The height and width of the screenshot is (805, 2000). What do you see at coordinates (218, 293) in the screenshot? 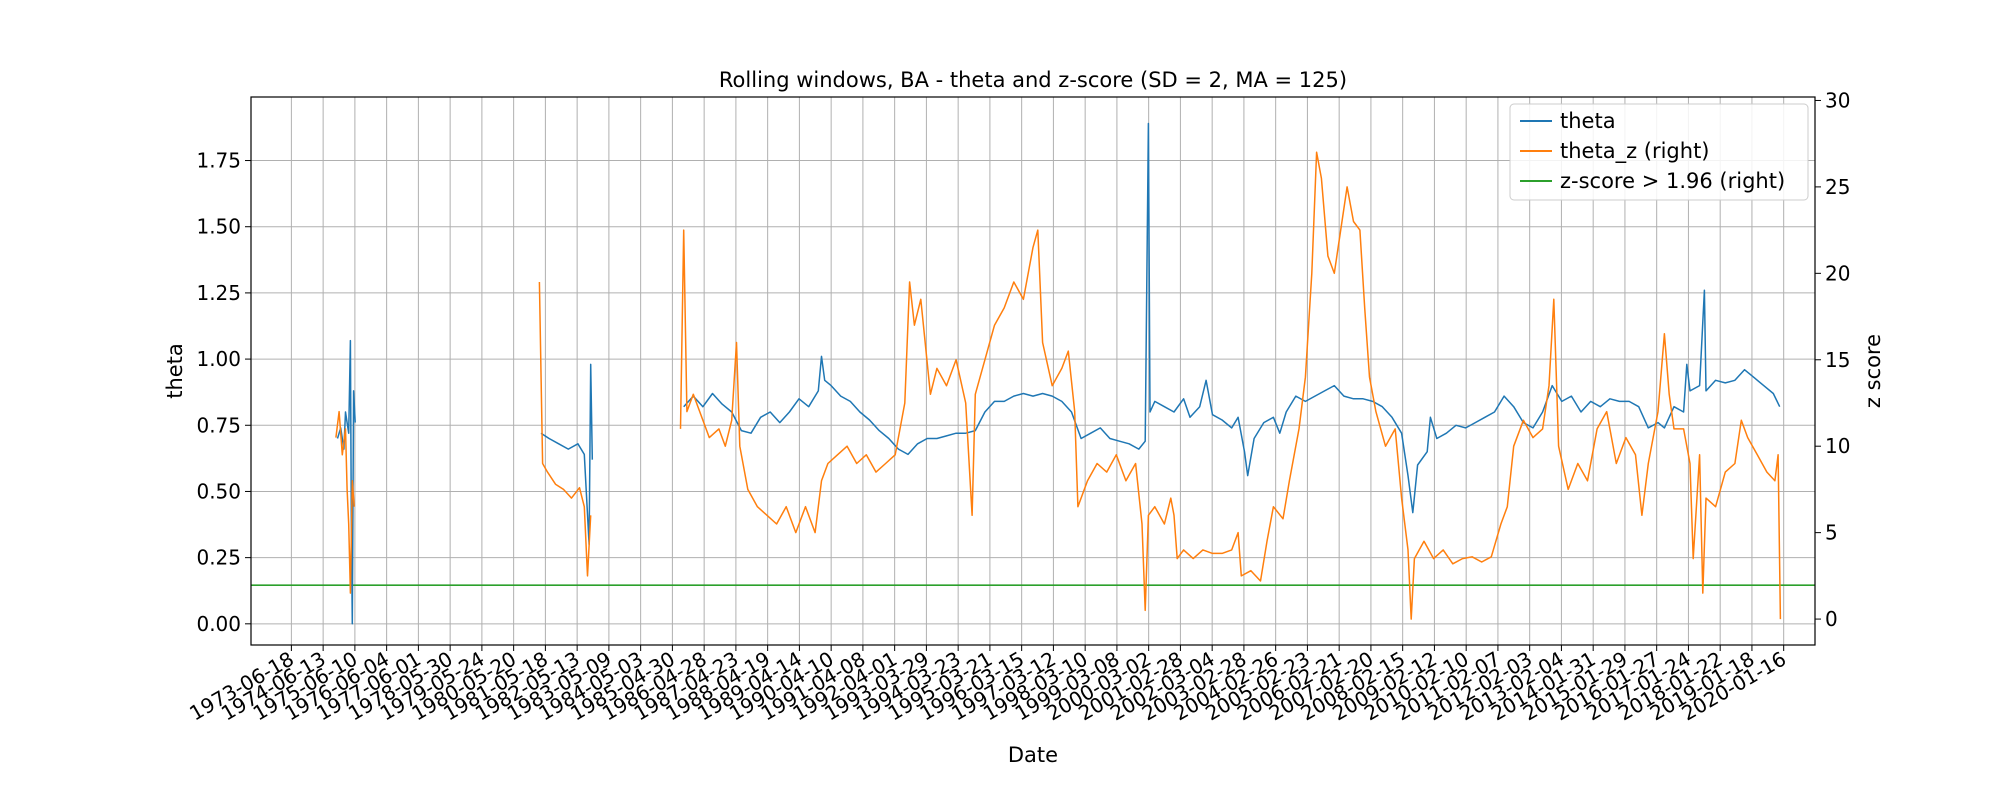
I see `y-tick-label-left: 1.25` at bounding box center [218, 293].